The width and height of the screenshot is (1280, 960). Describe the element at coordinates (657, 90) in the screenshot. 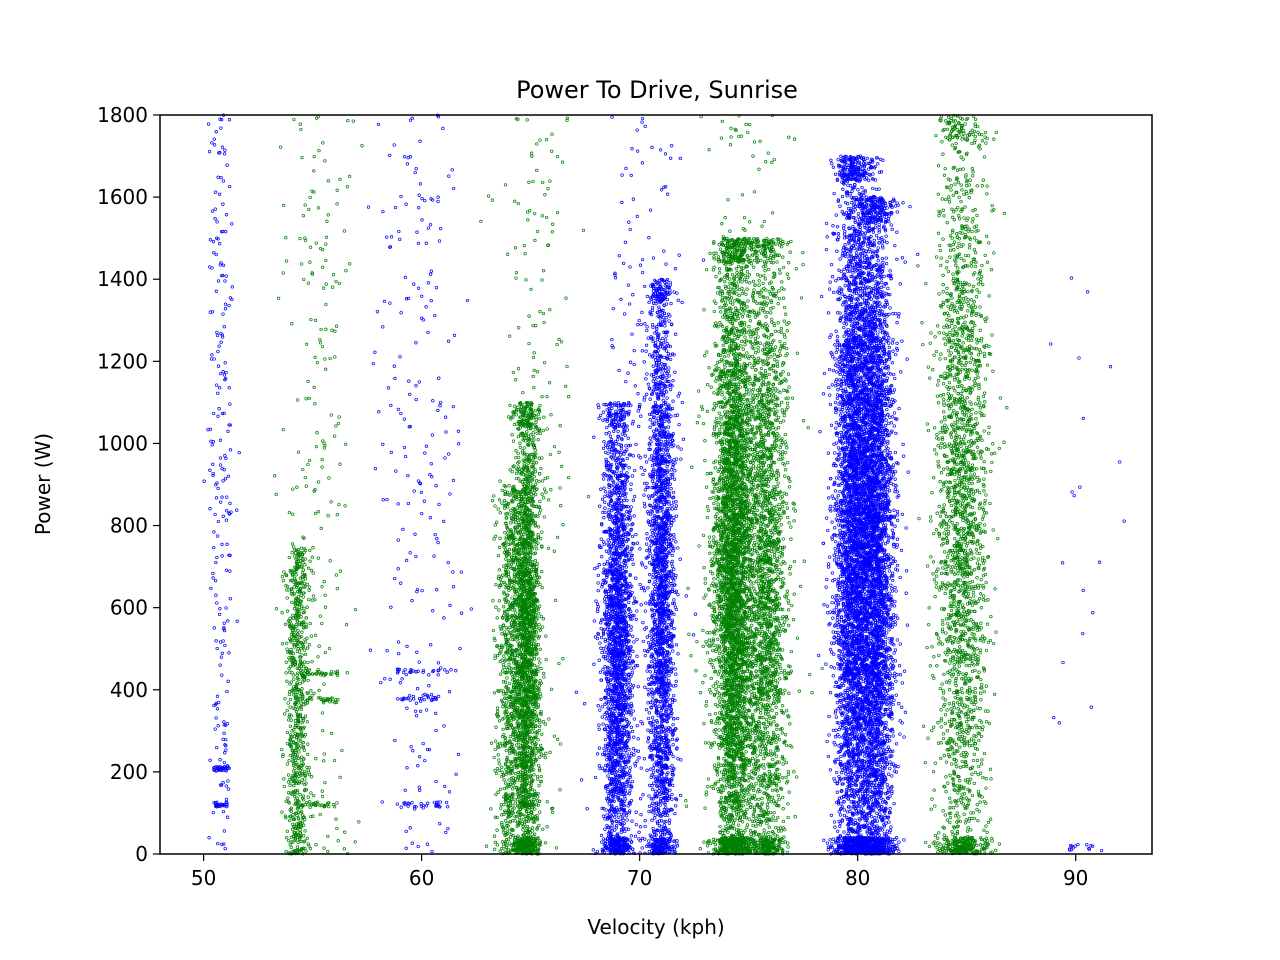

I see `chart-title: Power To Drive, Sunrise` at that location.